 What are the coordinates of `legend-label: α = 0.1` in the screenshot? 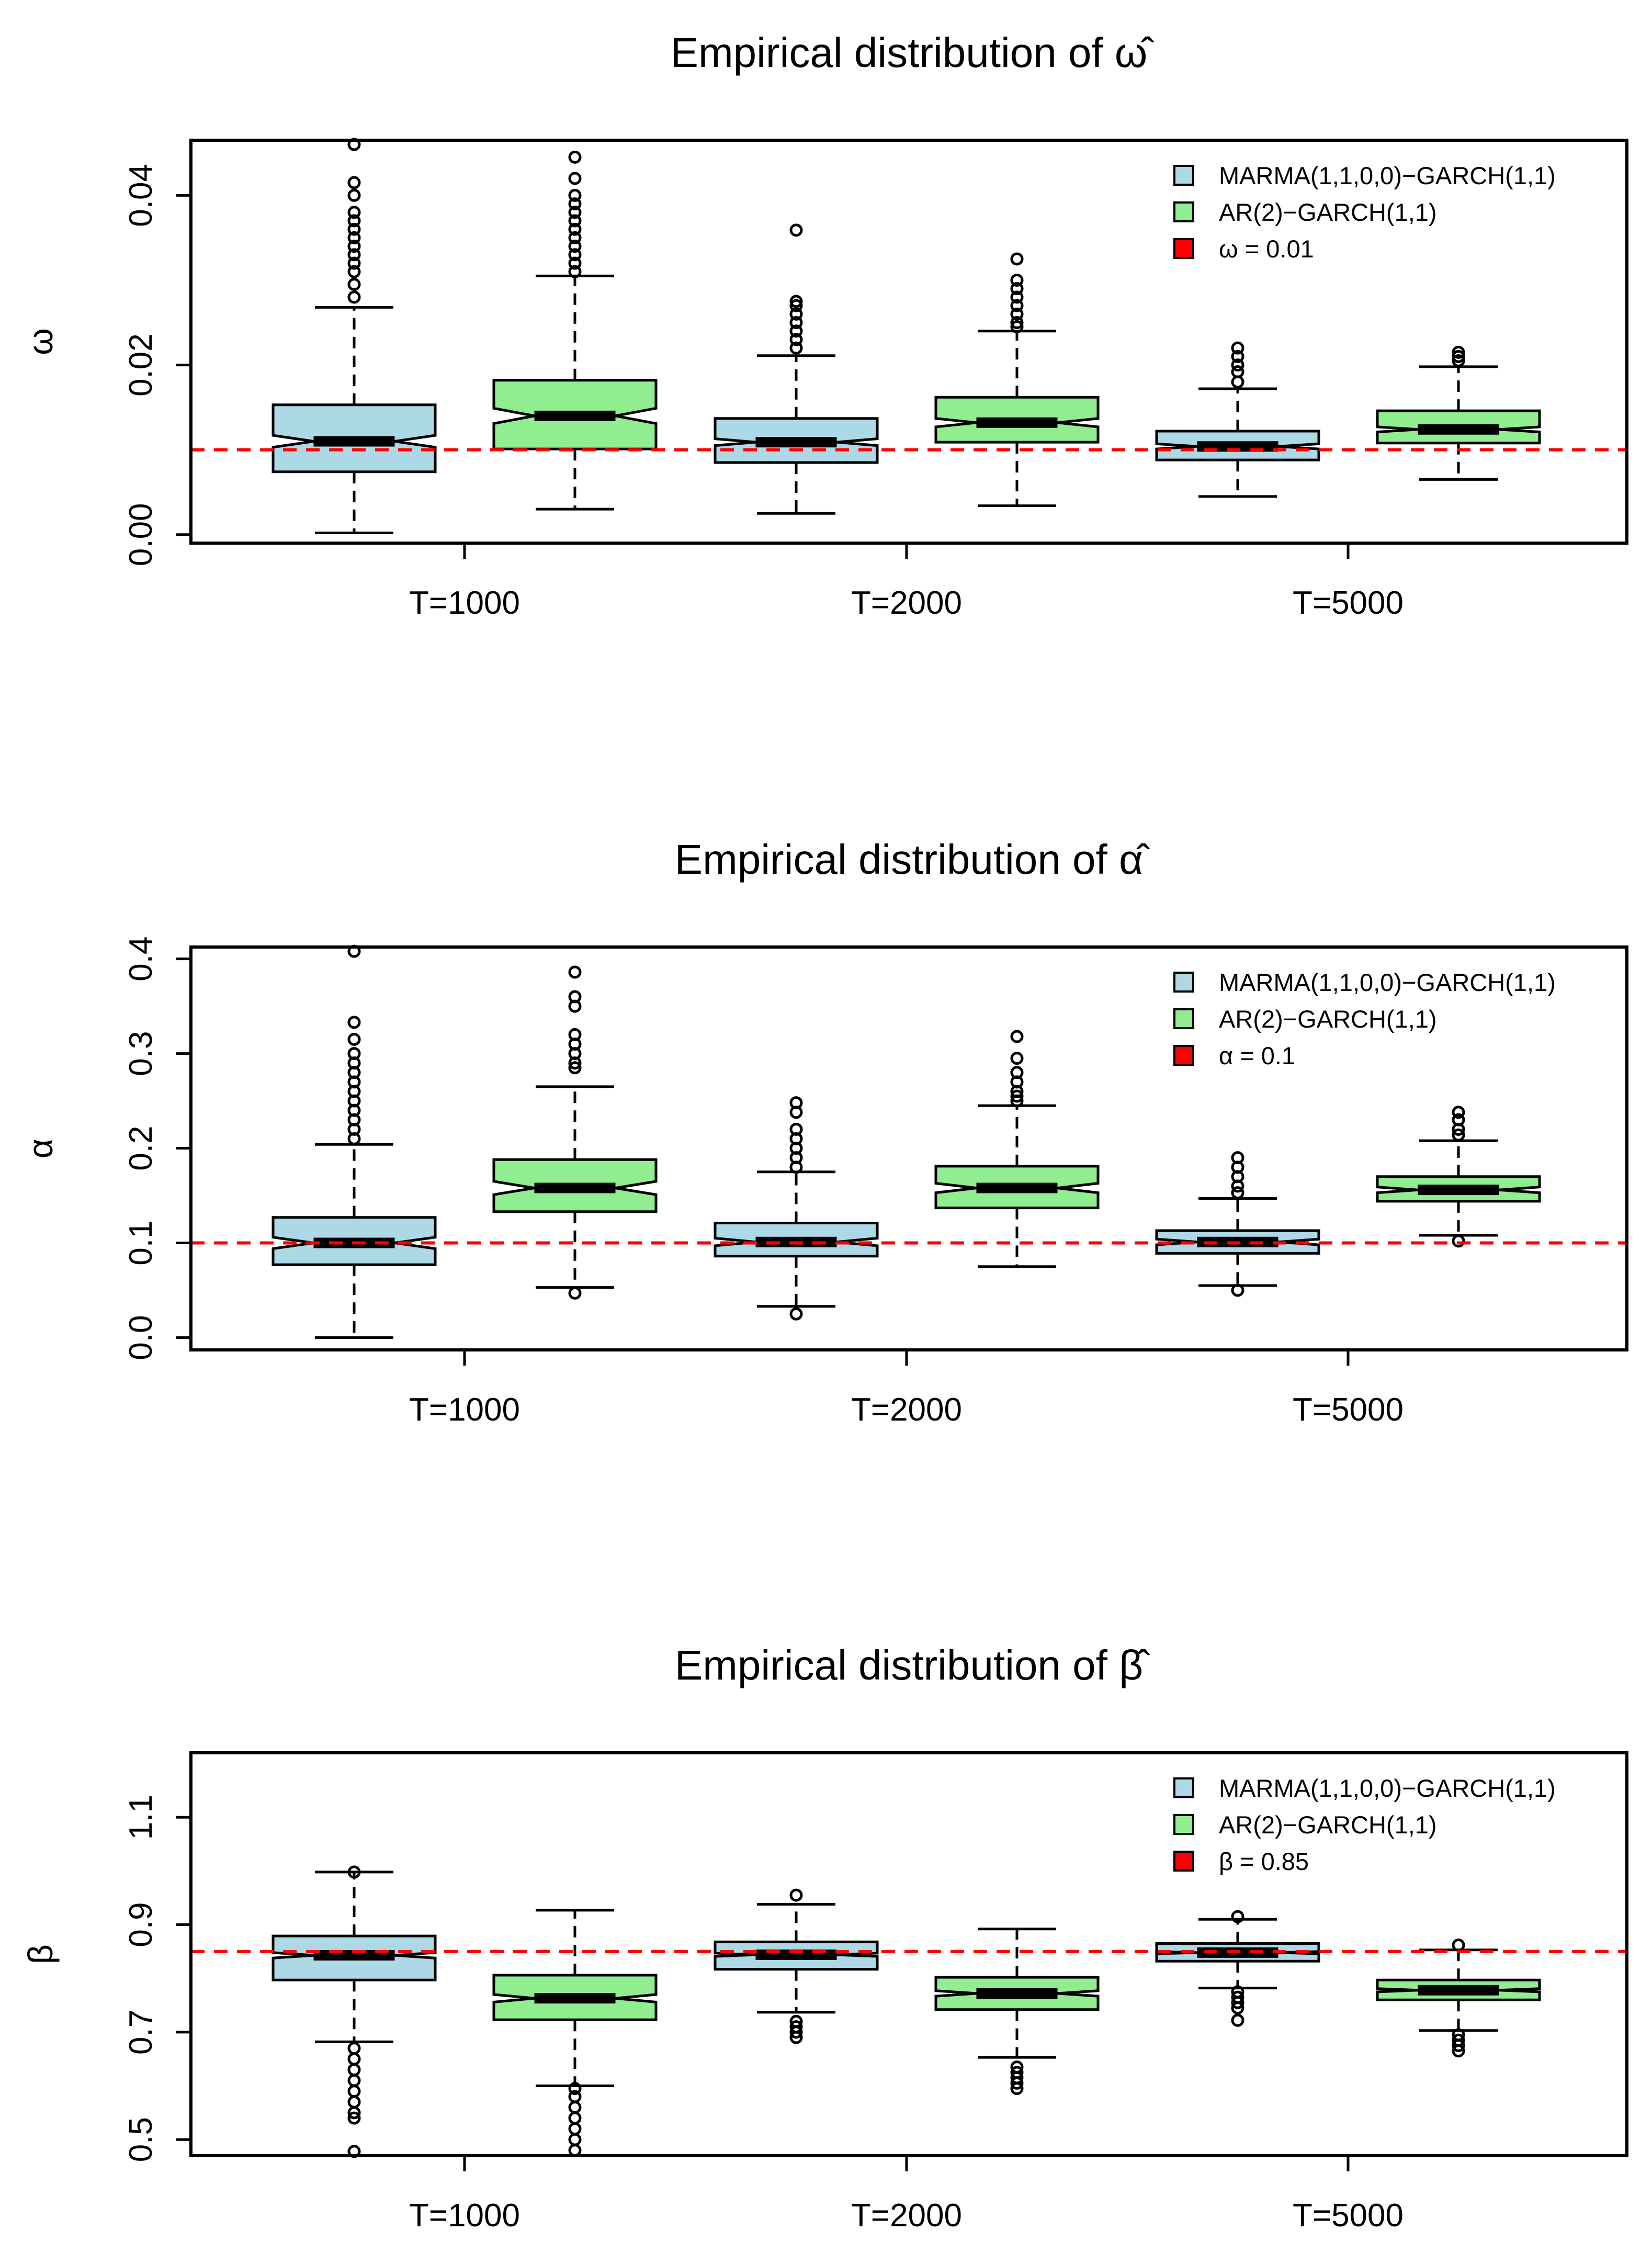 It's located at (1257, 1055).